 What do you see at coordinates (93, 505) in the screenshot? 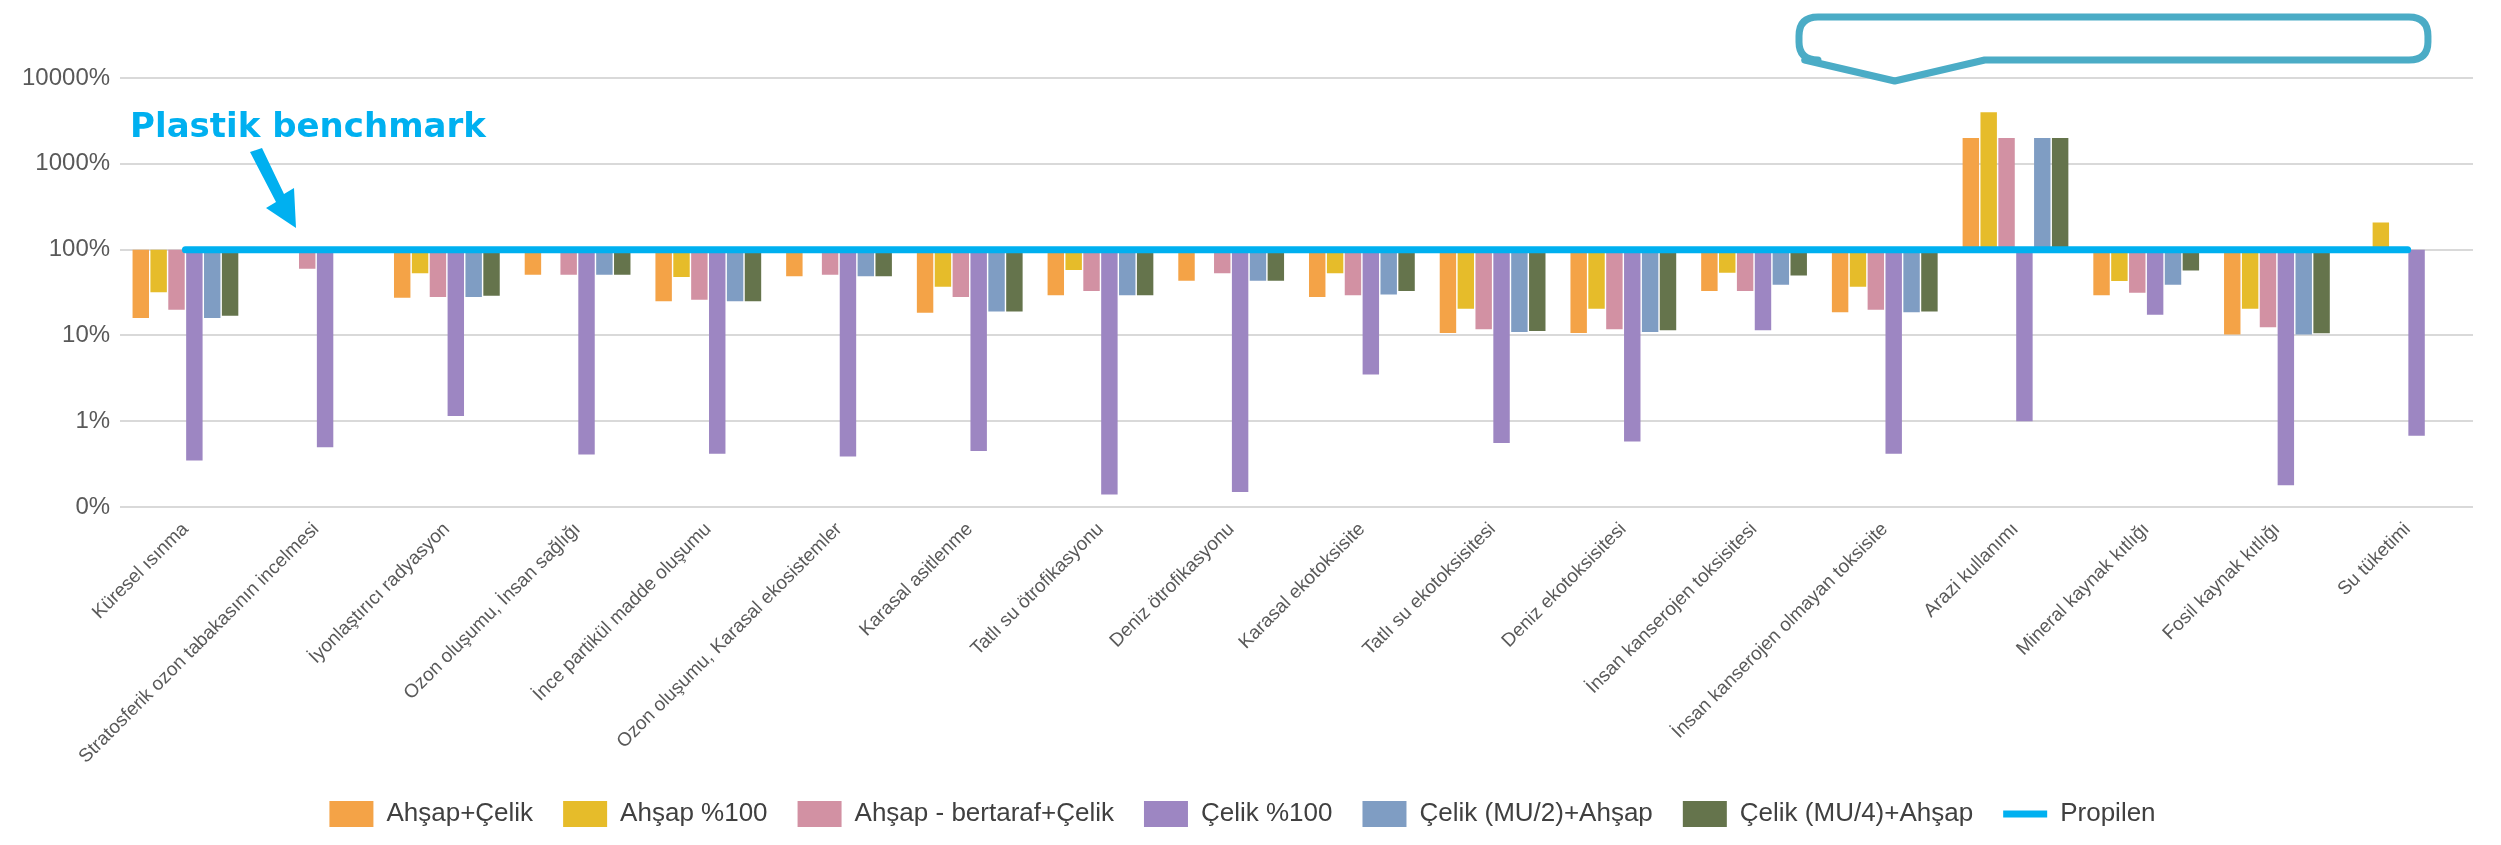
I see `y-tick-label: 0%` at bounding box center [93, 505].